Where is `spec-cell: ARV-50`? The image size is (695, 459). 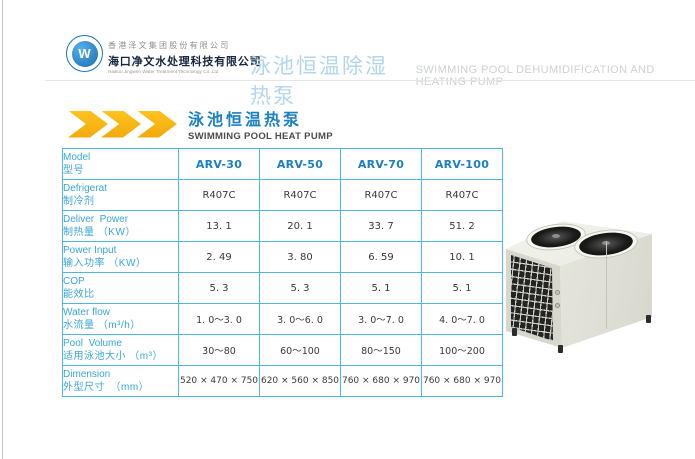
spec-cell: ARV-50 is located at coordinates (300, 164).